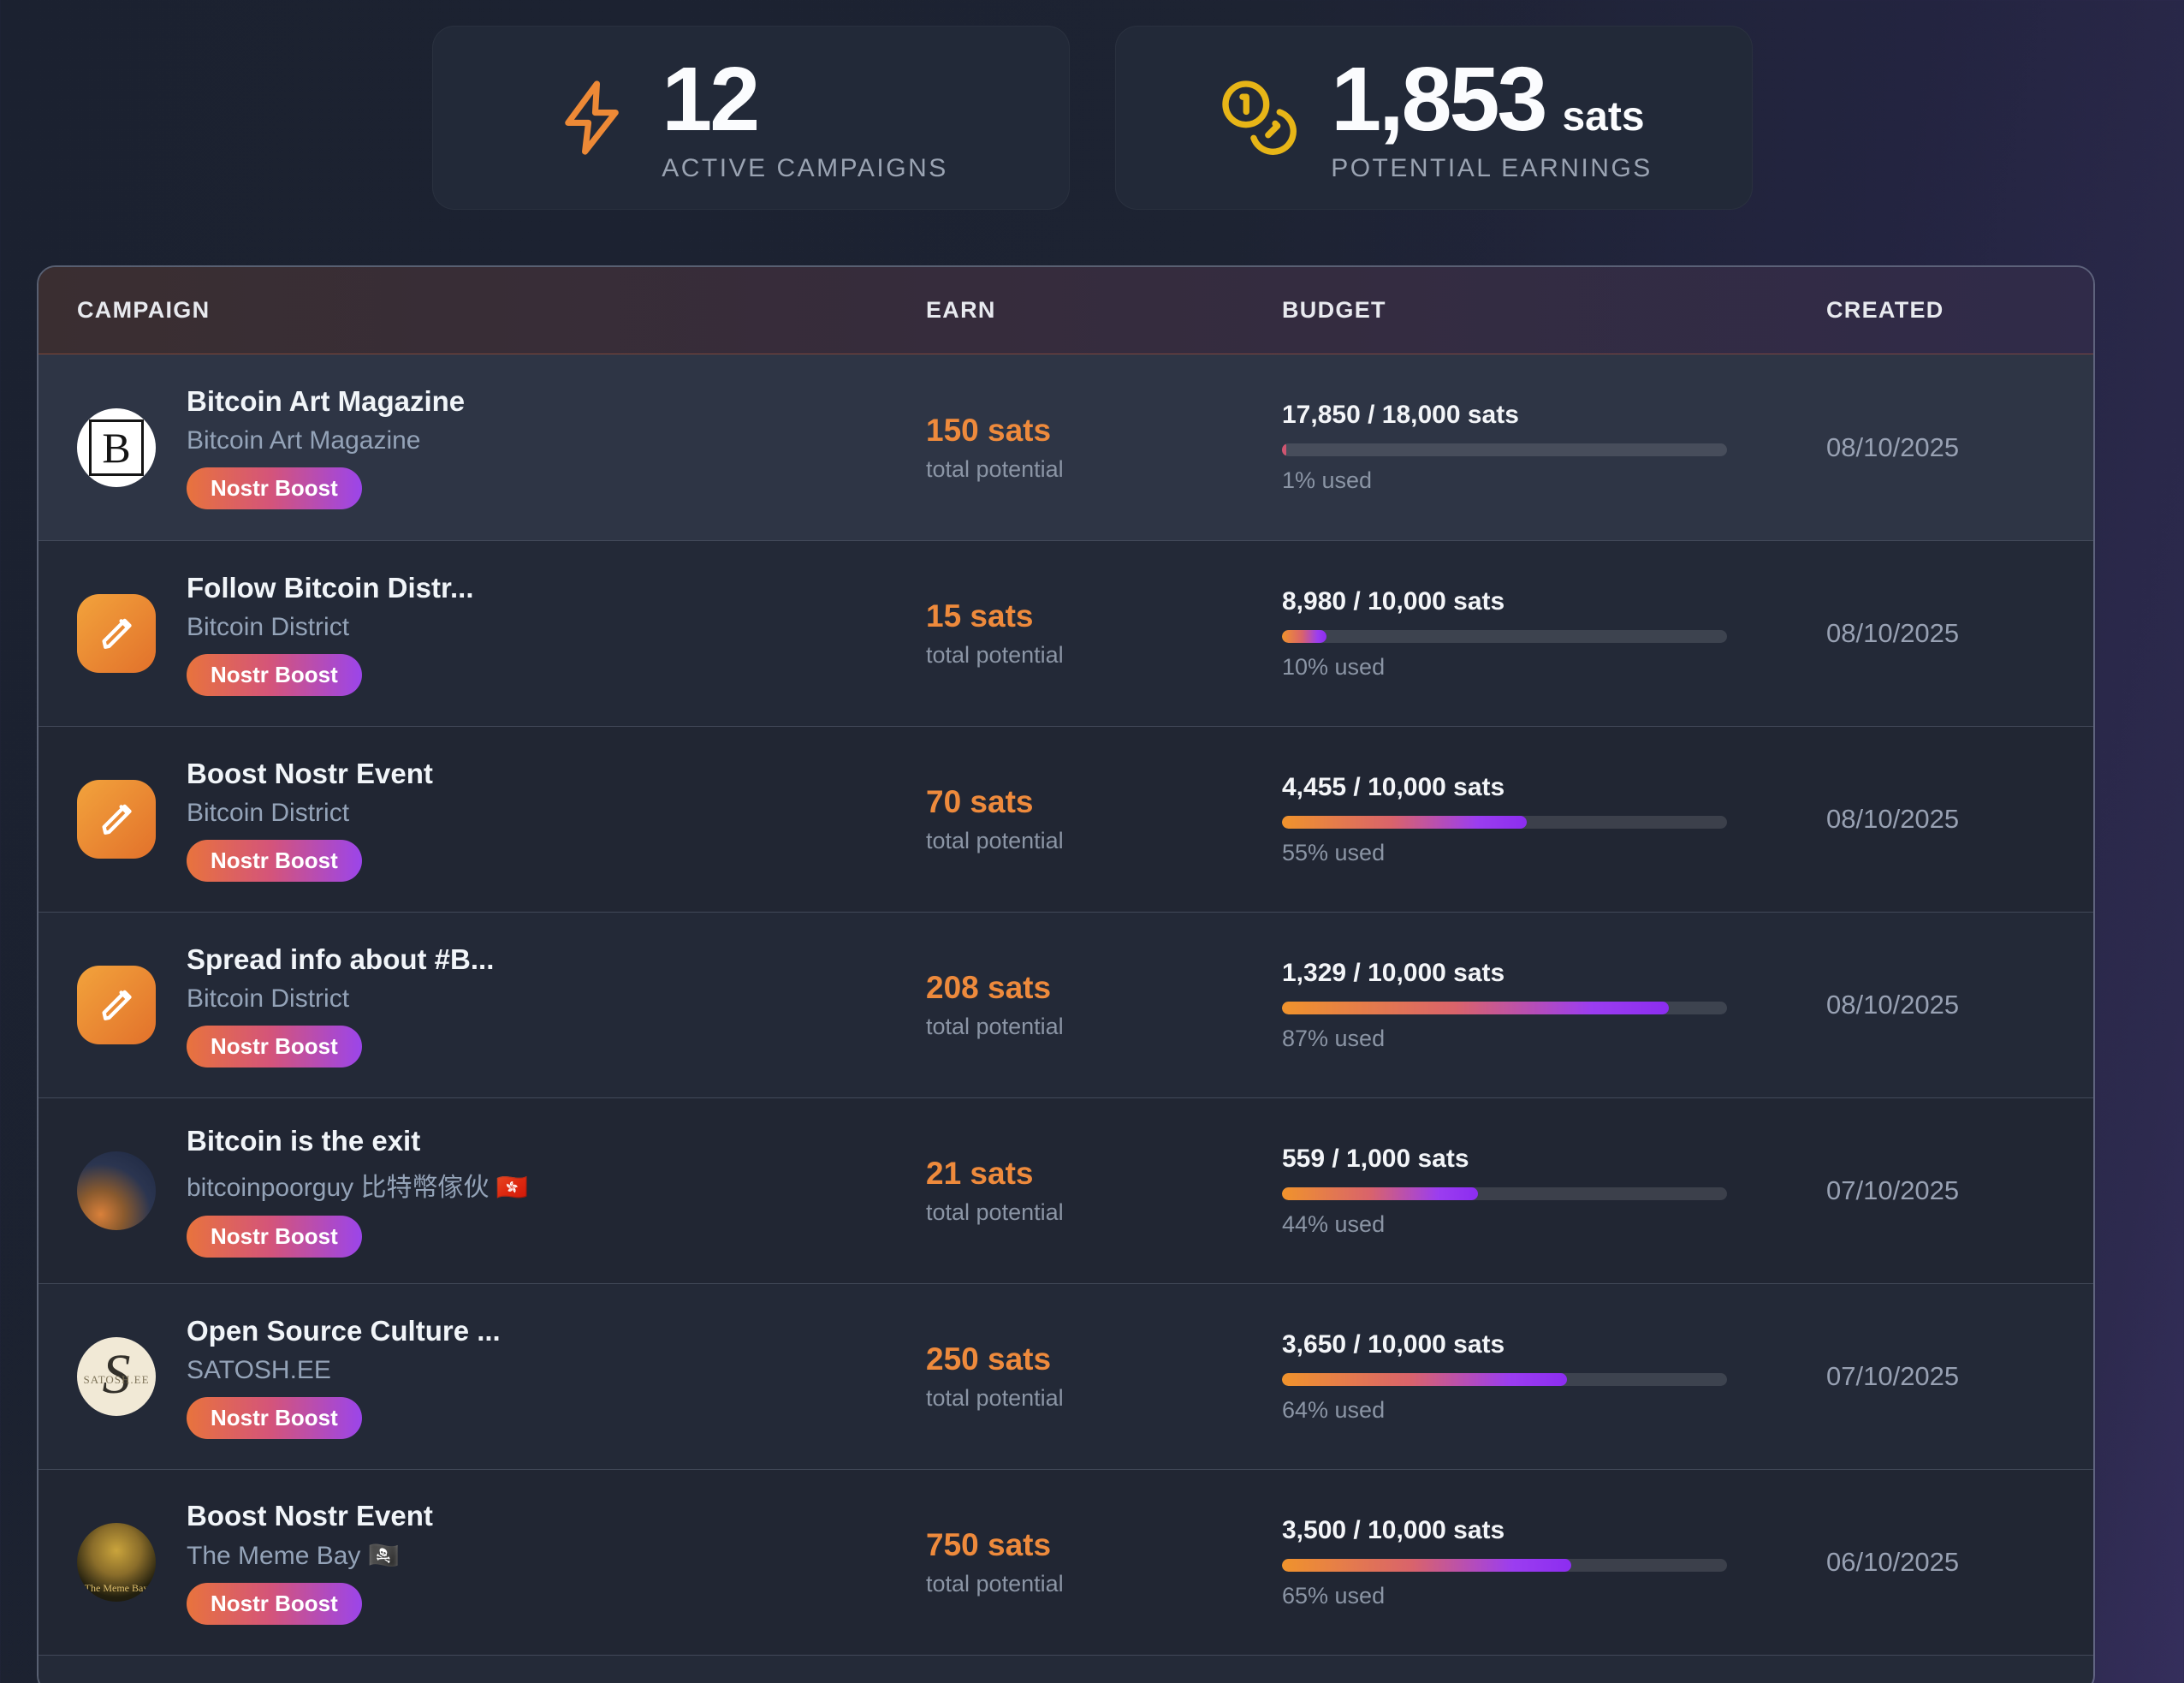 The height and width of the screenshot is (1683, 2184). I want to click on budget-amount: 3,650 / 10,000 sats, so click(1394, 1344).